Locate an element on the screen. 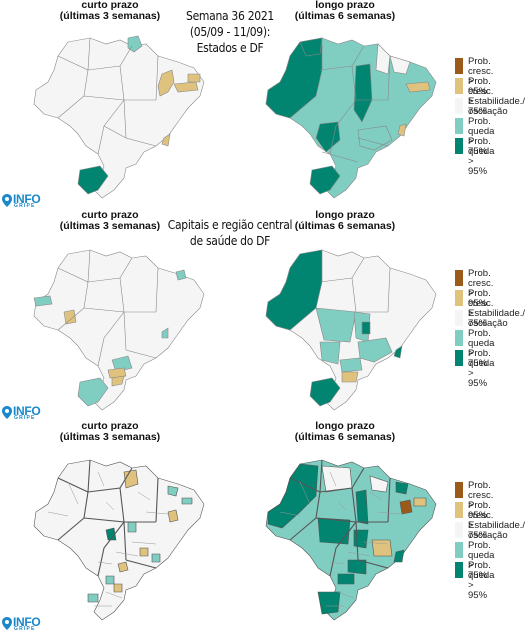 The width and height of the screenshot is (530, 636). map-capitals-long-term is located at coordinates (351, 330).